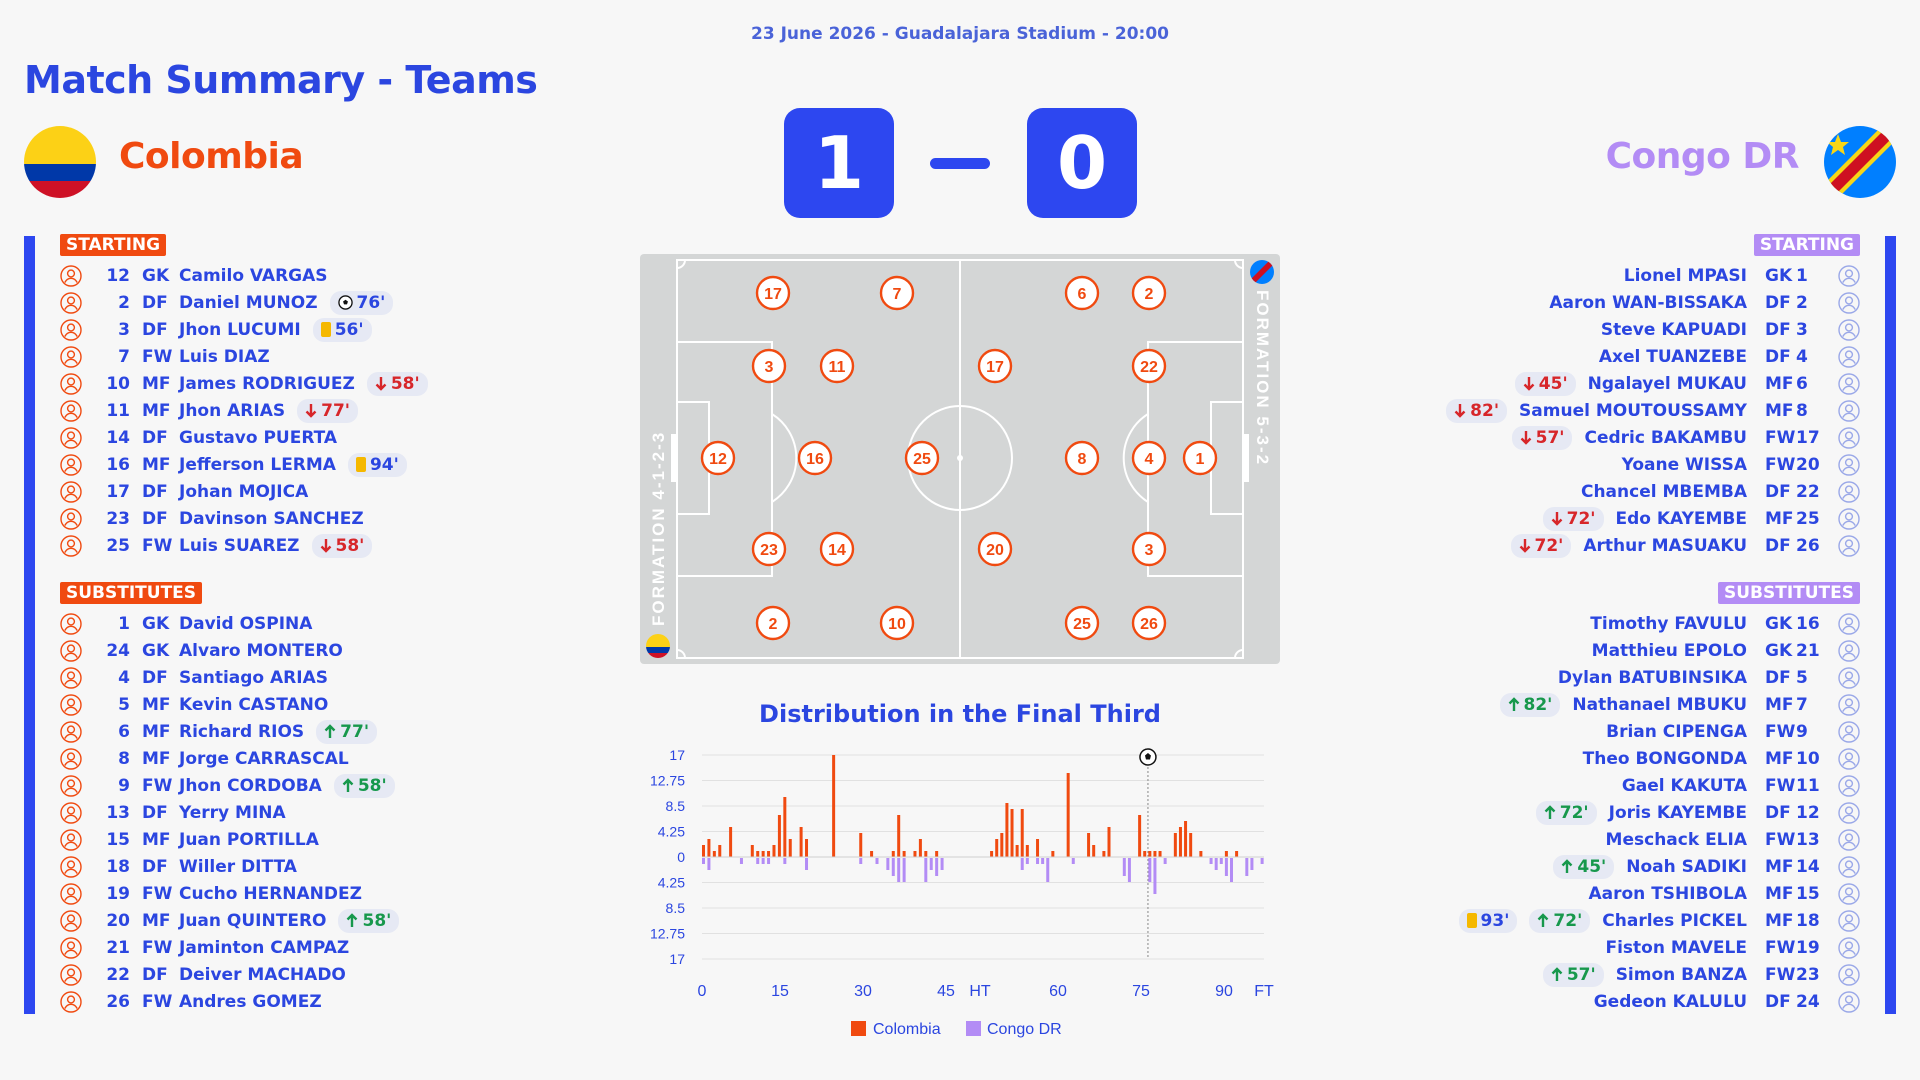 This screenshot has height=1080, width=1920. Describe the element at coordinates (1149, 458) in the screenshot. I see `pitch-player-away: 4` at that location.